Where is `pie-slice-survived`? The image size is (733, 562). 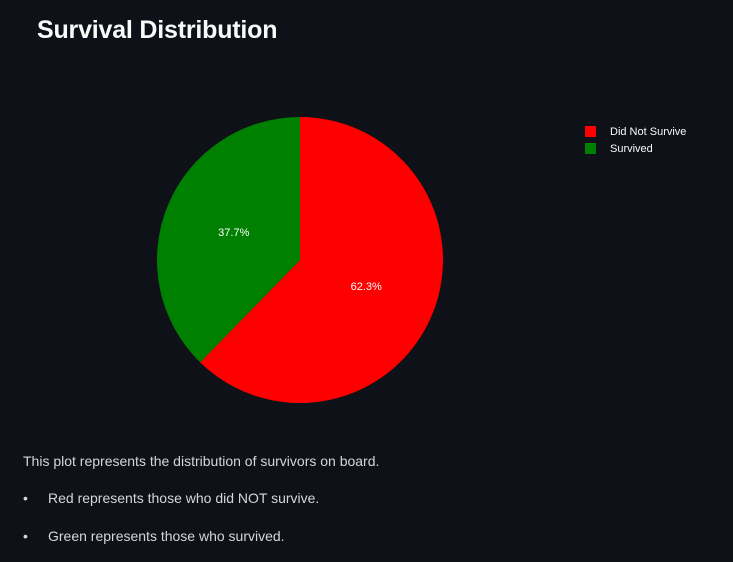 pie-slice-survived is located at coordinates (228, 239).